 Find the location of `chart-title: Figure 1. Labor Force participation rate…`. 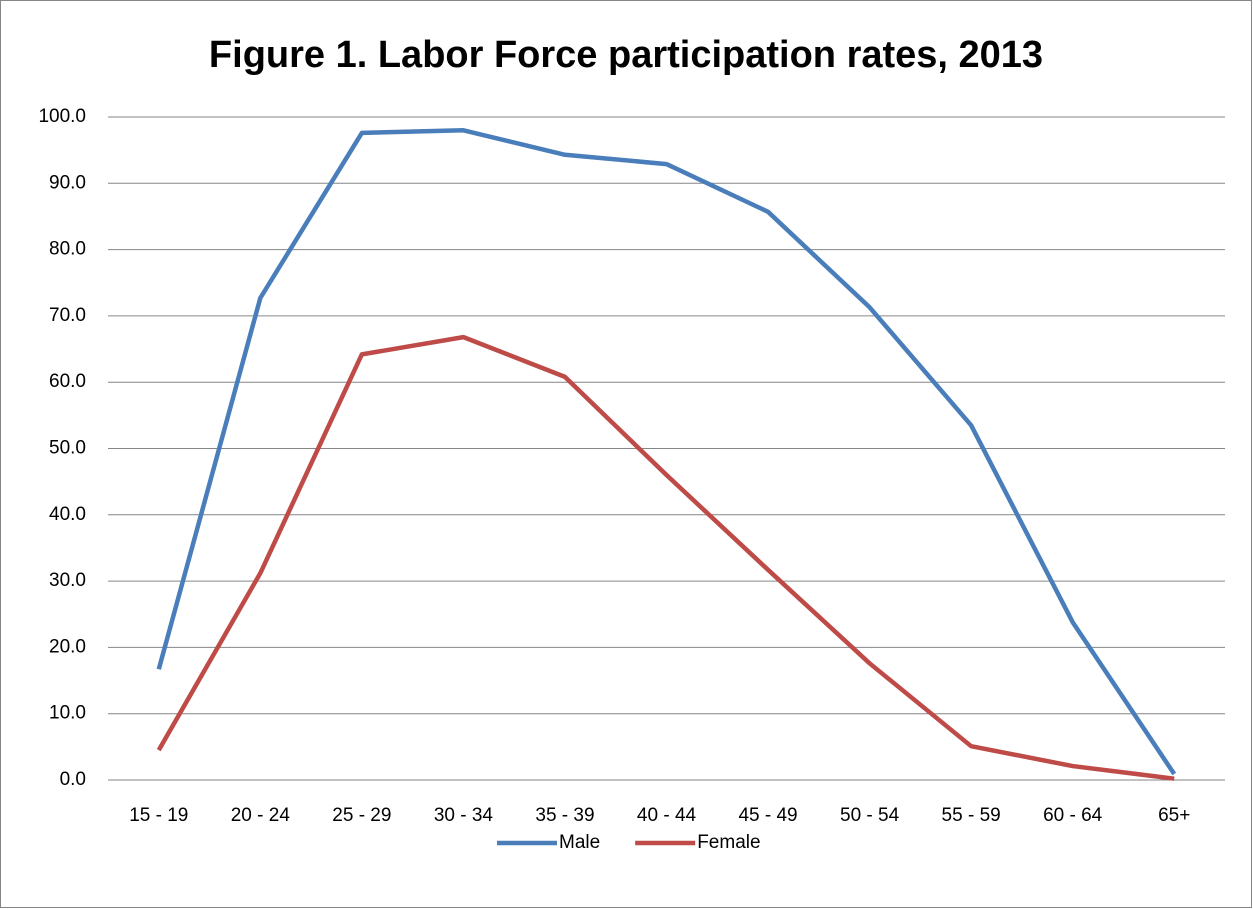

chart-title: Figure 1. Labor Force participation rate… is located at coordinates (626, 55).